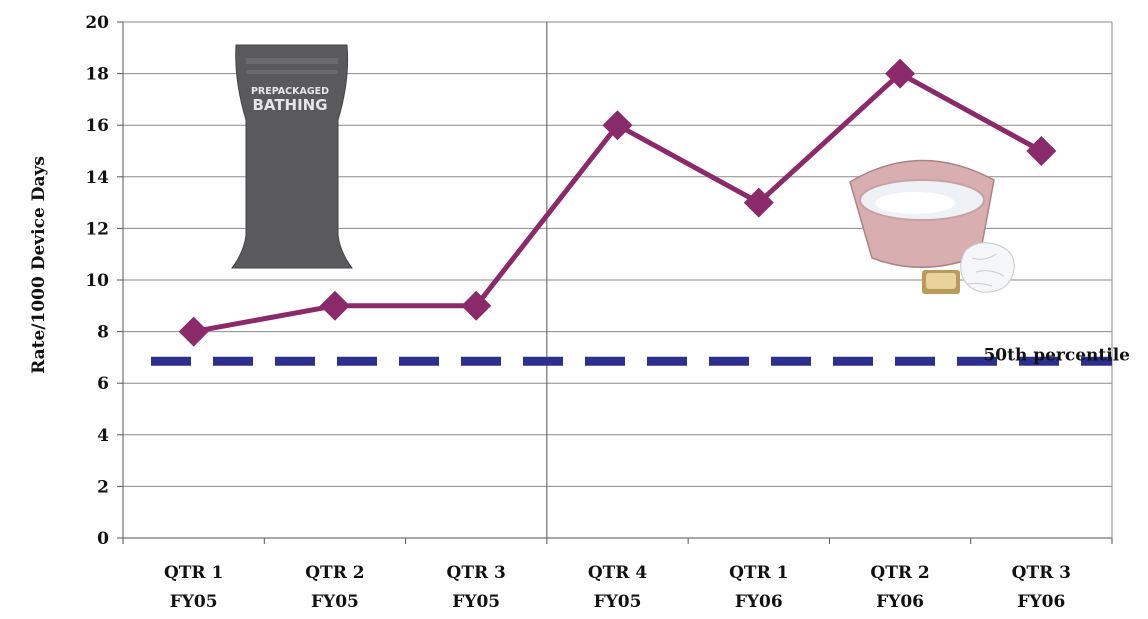  I want to click on y-tick-label: 4, so click(103, 436).